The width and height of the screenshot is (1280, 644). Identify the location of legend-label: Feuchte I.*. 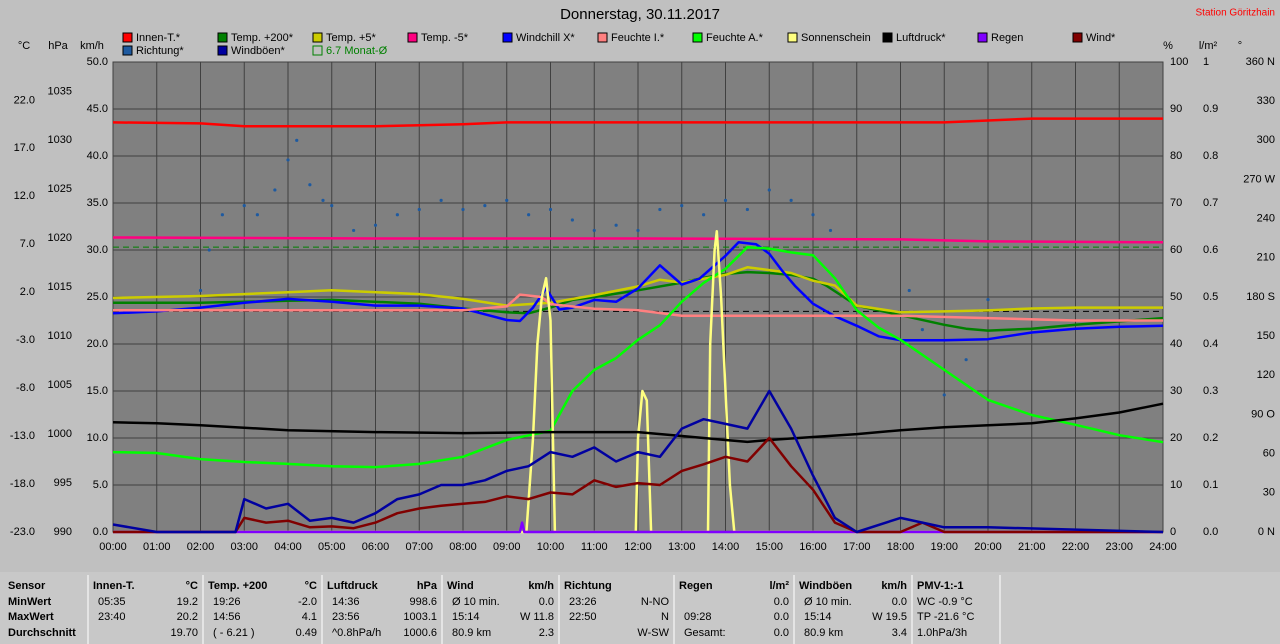
(638, 38).